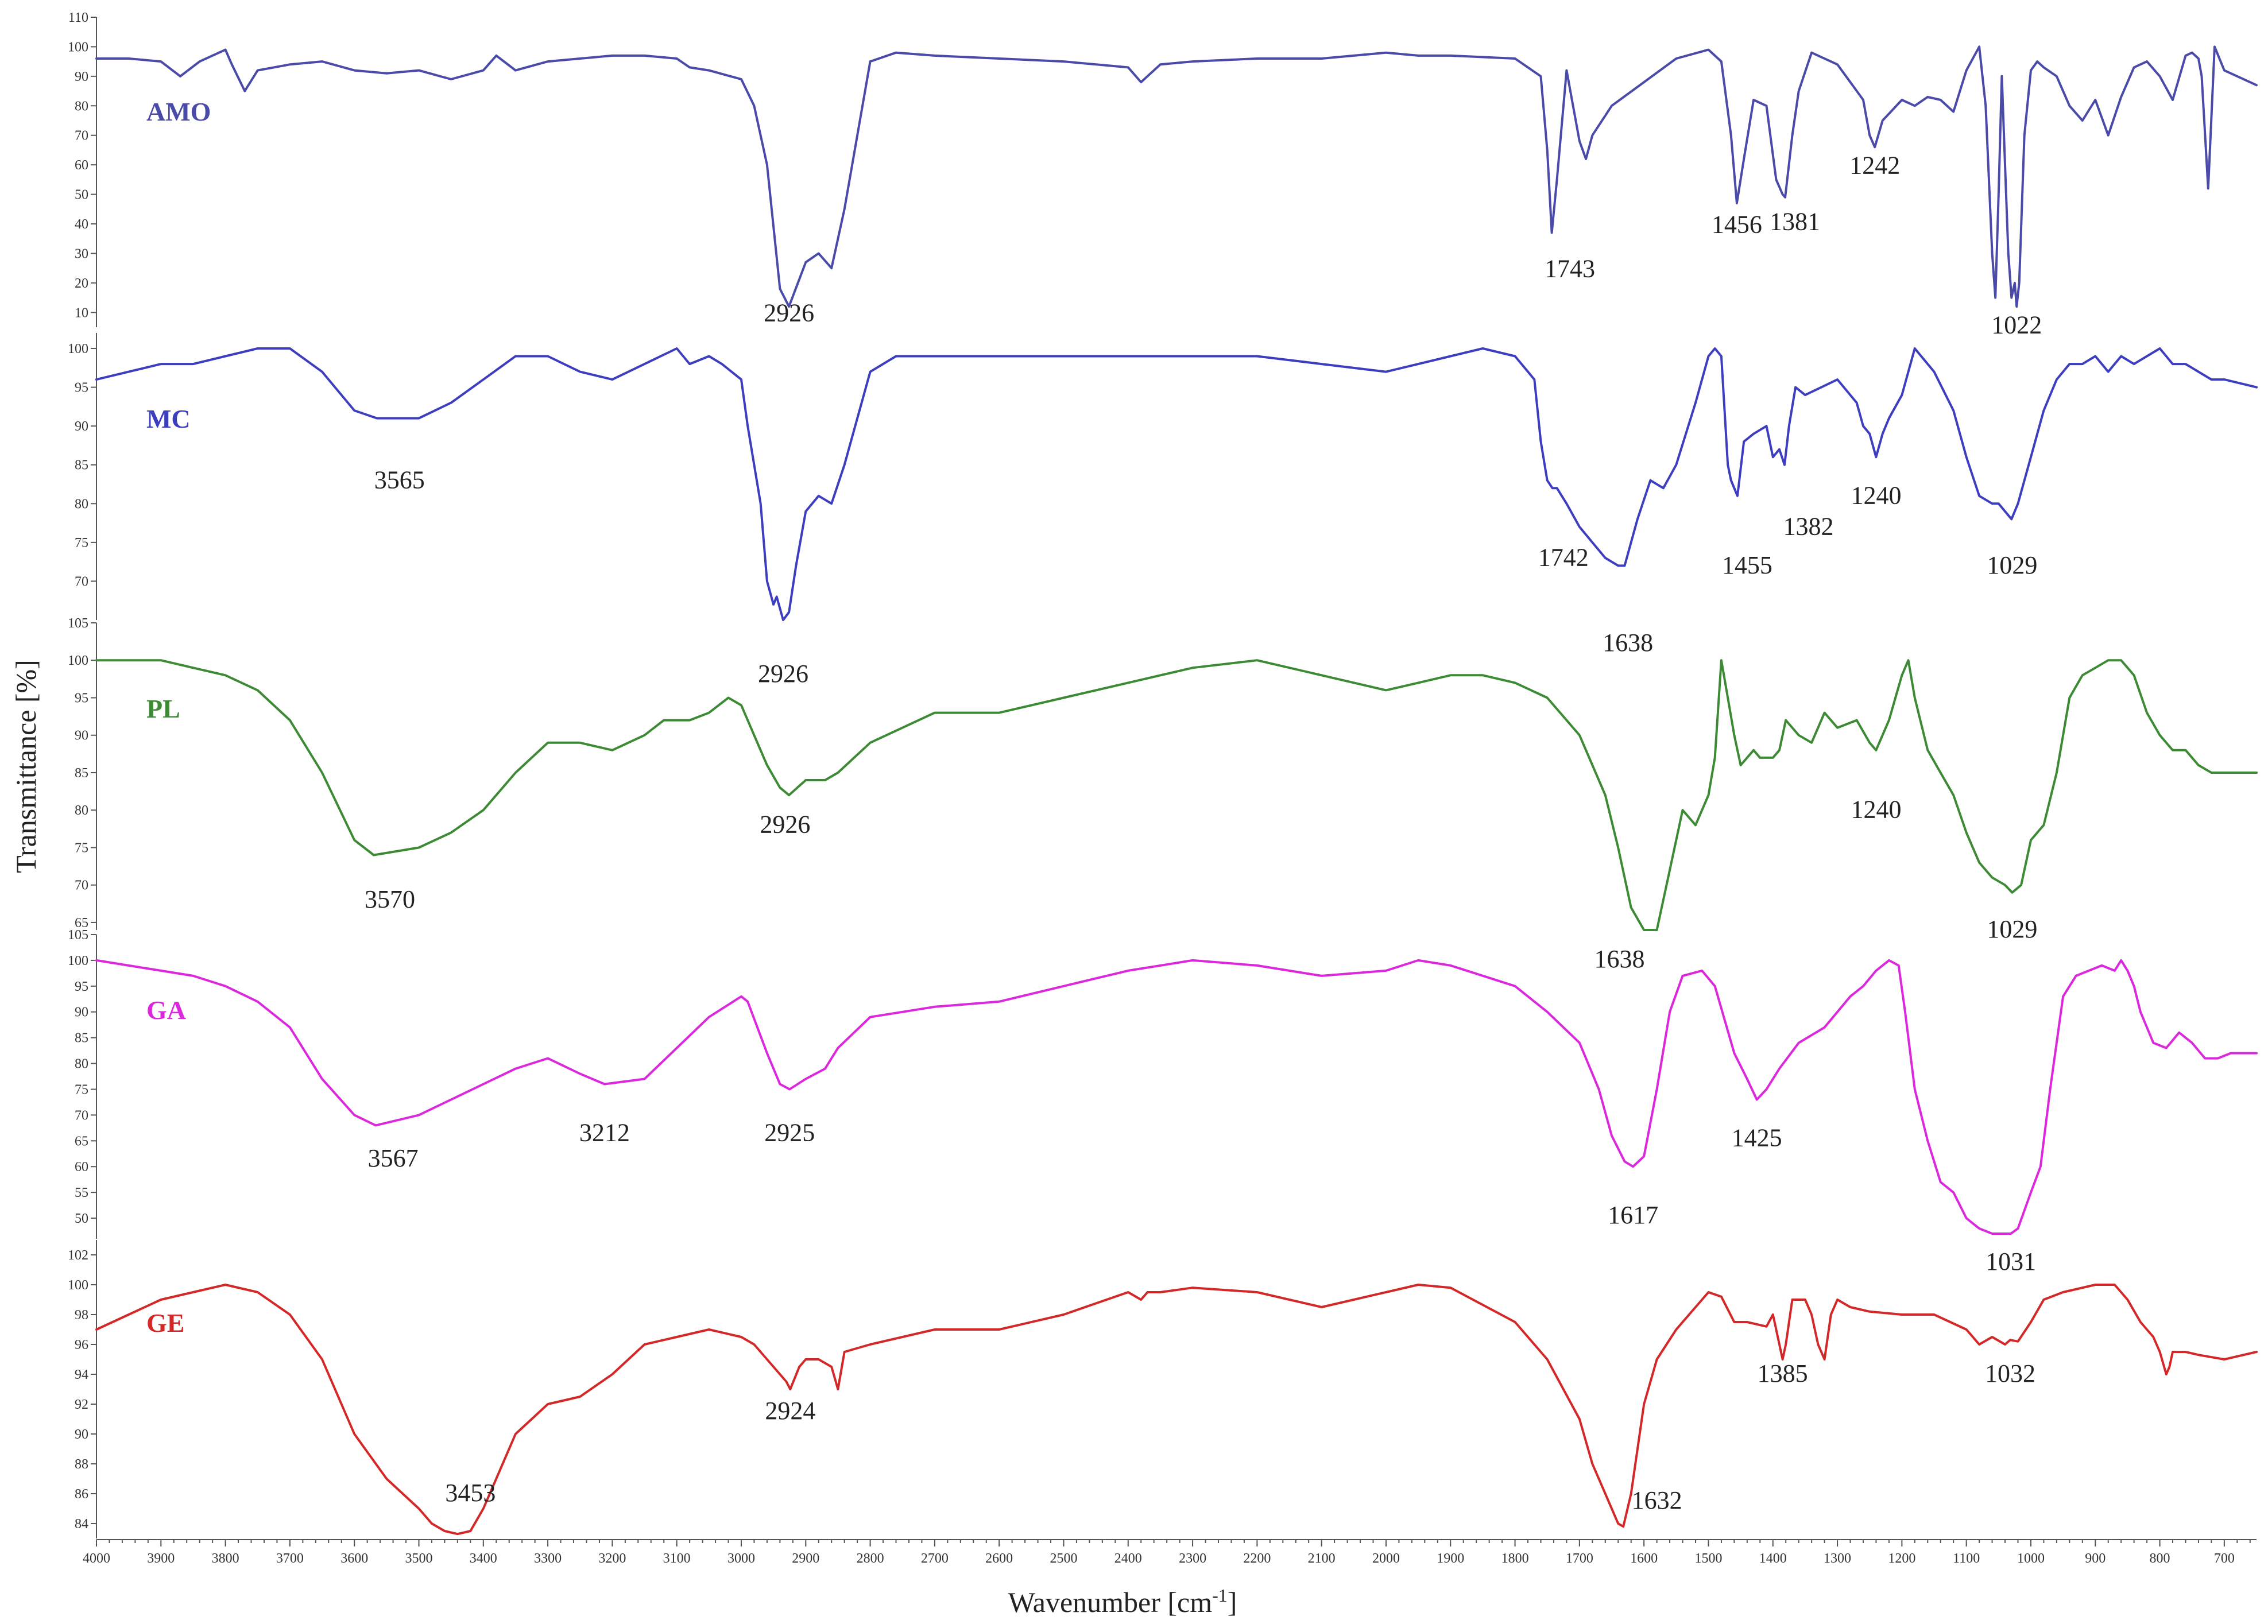 Image resolution: width=2268 pixels, height=1624 pixels. I want to click on peak-label: 2924, so click(790, 1411).